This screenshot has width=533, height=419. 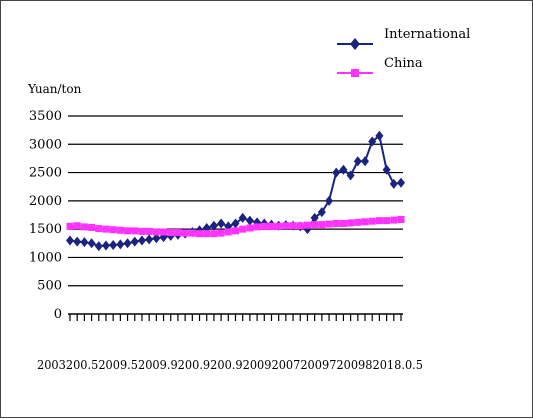 I want to click on legend-china-label: China, so click(x=403, y=63).